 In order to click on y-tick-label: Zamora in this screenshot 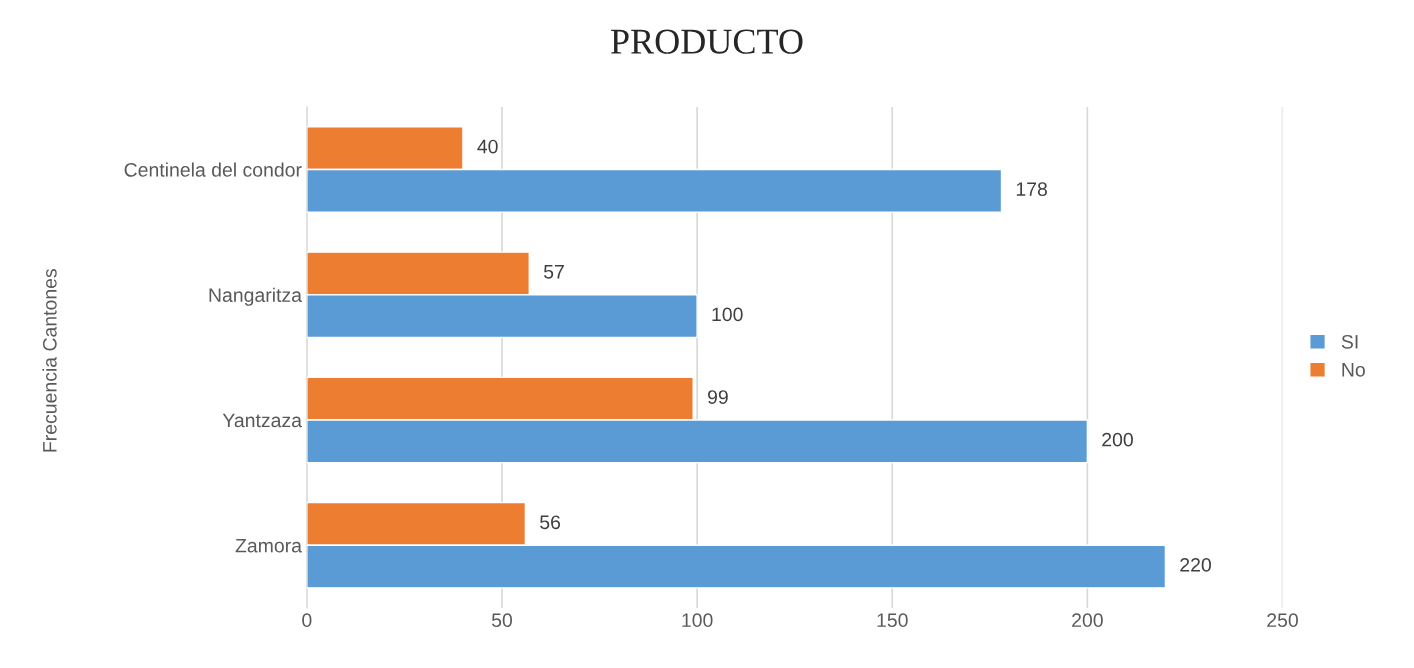, I will do `click(268, 545)`.